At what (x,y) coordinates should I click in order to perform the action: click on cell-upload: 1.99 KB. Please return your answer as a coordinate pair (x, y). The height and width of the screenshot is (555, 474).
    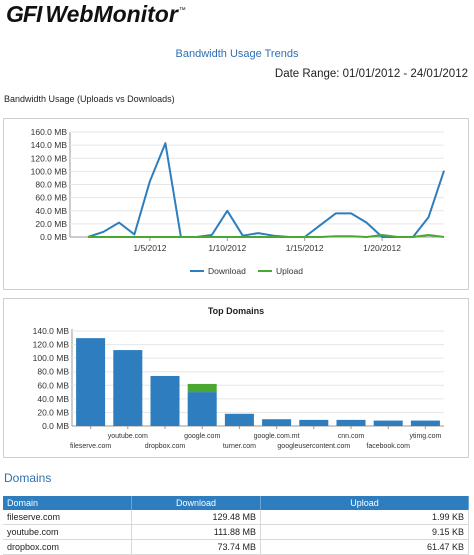
    Looking at the image, I should click on (364, 517).